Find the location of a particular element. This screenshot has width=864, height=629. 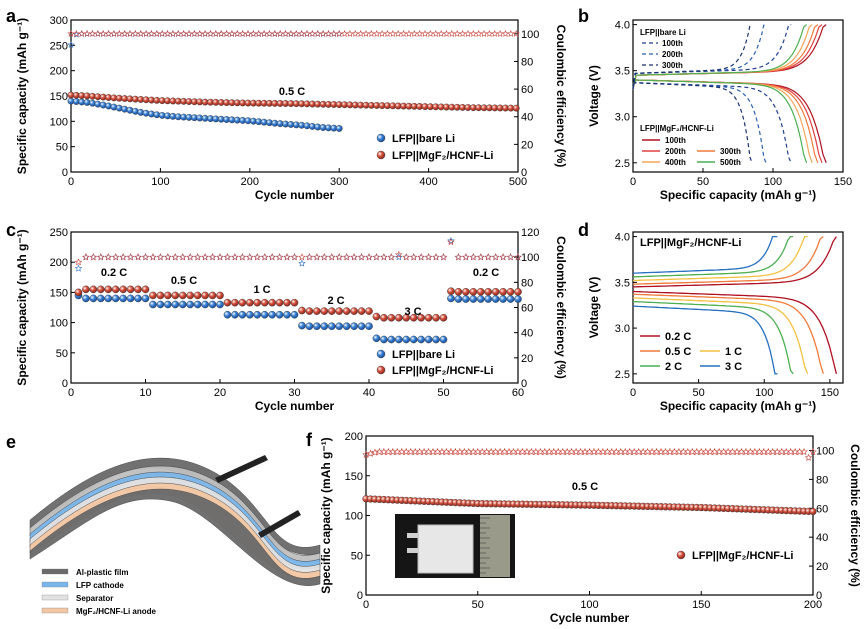

rate-label: 0.5 C is located at coordinates (184, 281).